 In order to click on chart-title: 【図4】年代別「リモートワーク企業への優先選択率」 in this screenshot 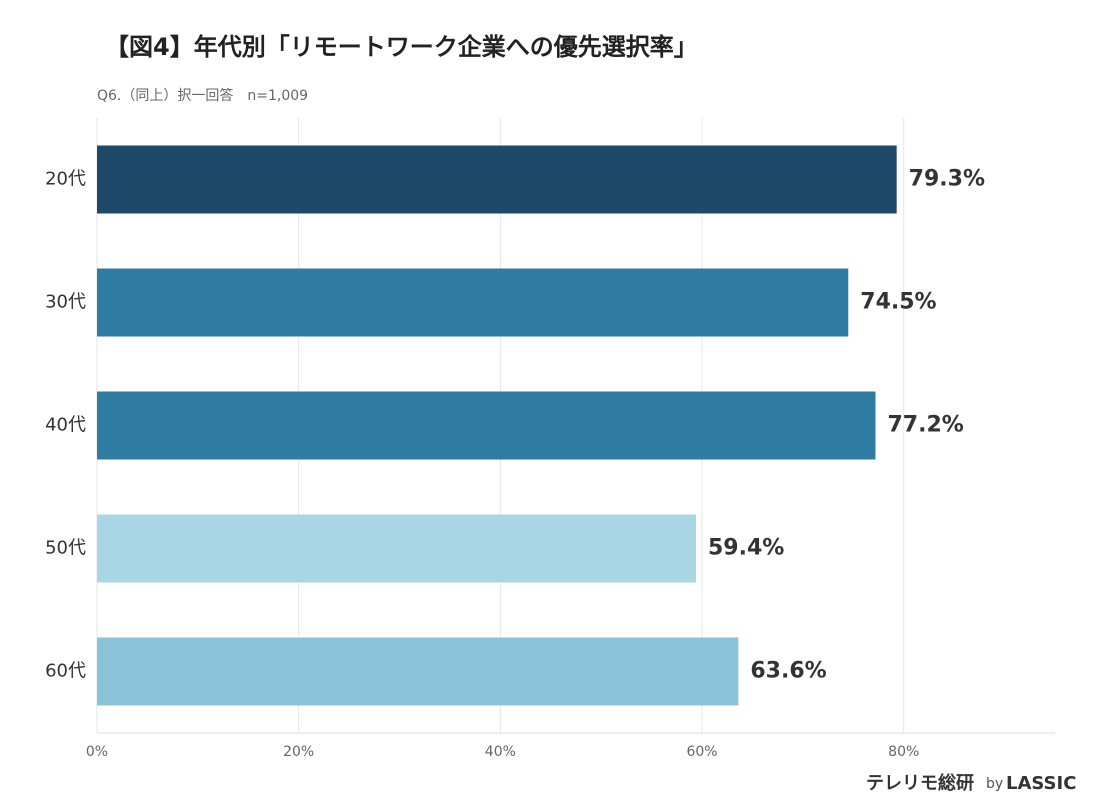, I will do `click(401, 47)`.